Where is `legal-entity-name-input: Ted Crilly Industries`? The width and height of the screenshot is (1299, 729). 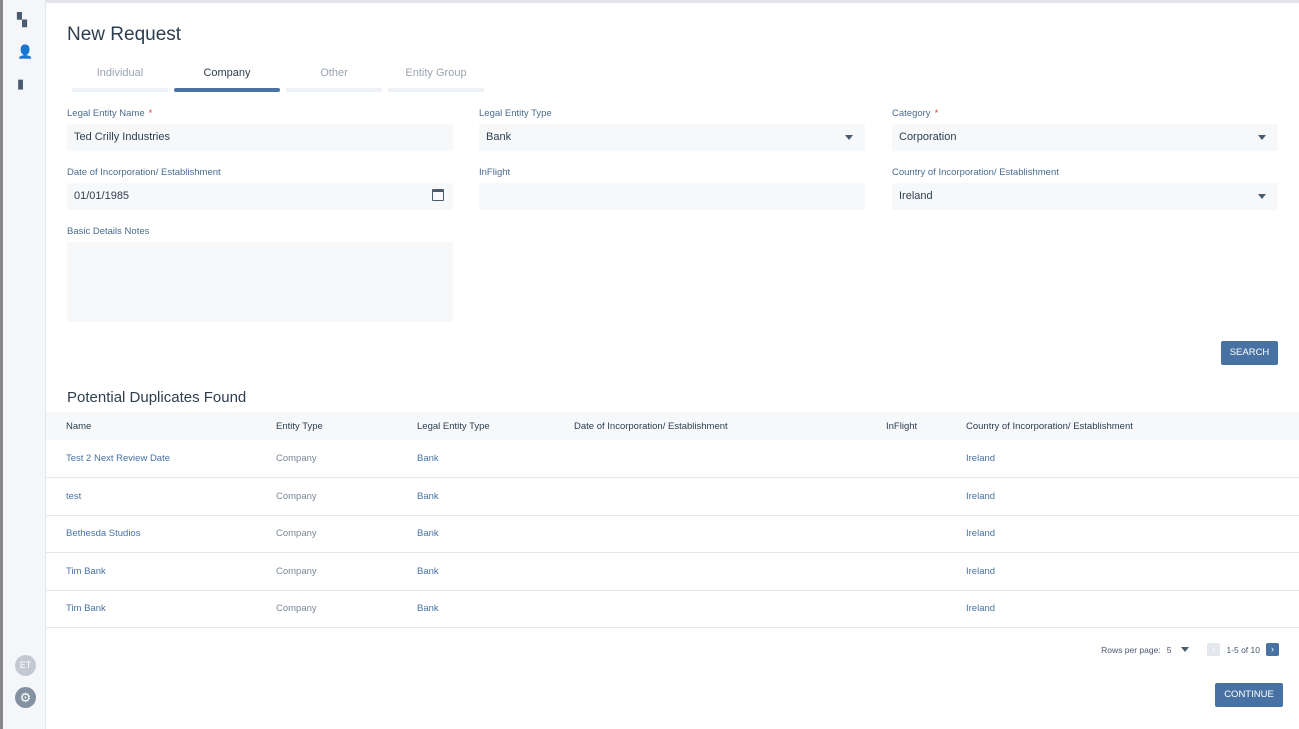
legal-entity-name-input: Ted Crilly Industries is located at coordinates (260, 137).